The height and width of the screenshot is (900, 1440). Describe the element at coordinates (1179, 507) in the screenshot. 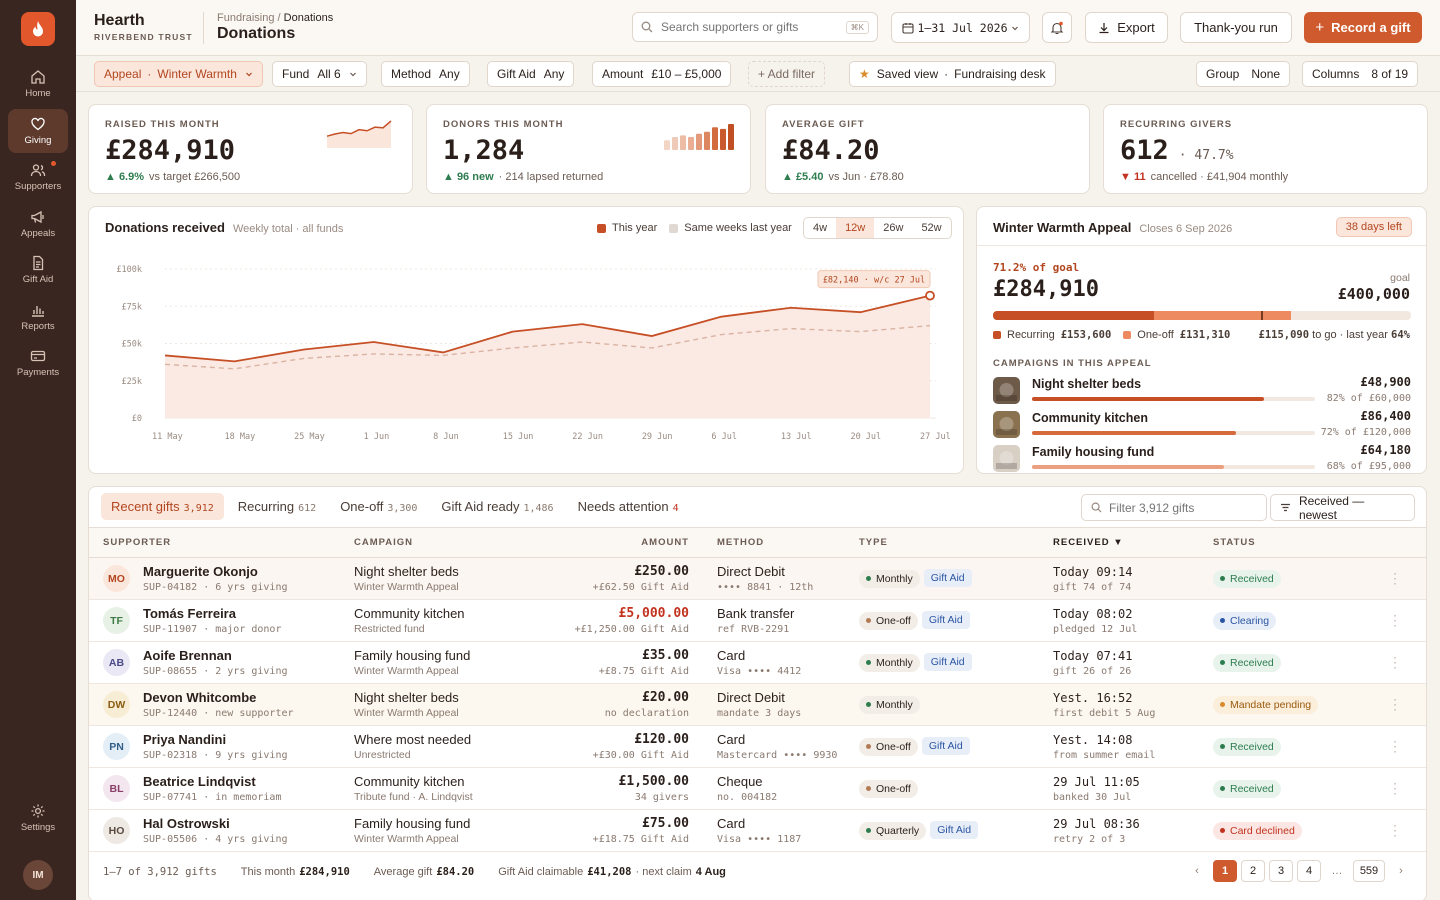

I see `table-filter-input` at that location.